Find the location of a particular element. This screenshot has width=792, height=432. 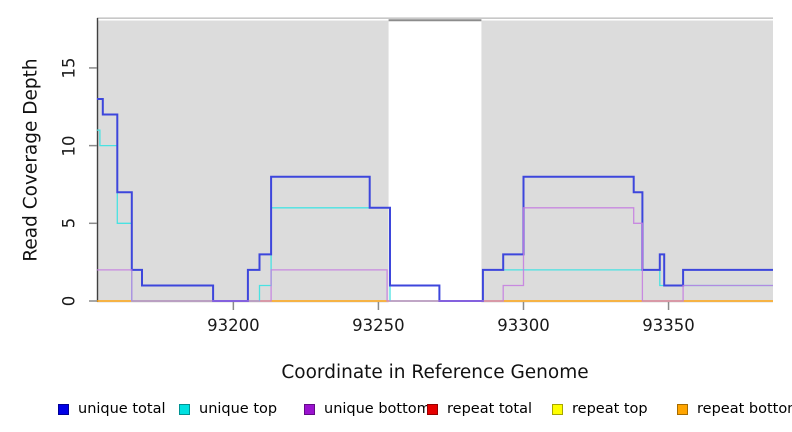

legend-label: repeat top is located at coordinates (610, 409).